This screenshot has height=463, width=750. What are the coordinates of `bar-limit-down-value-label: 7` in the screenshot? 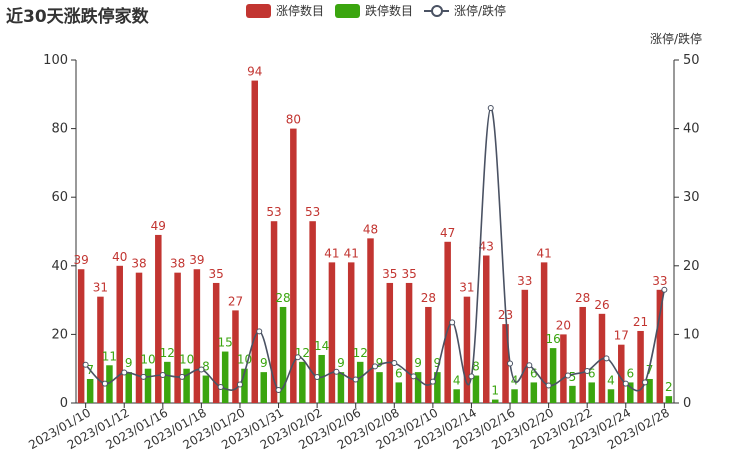 It's located at (650, 370).